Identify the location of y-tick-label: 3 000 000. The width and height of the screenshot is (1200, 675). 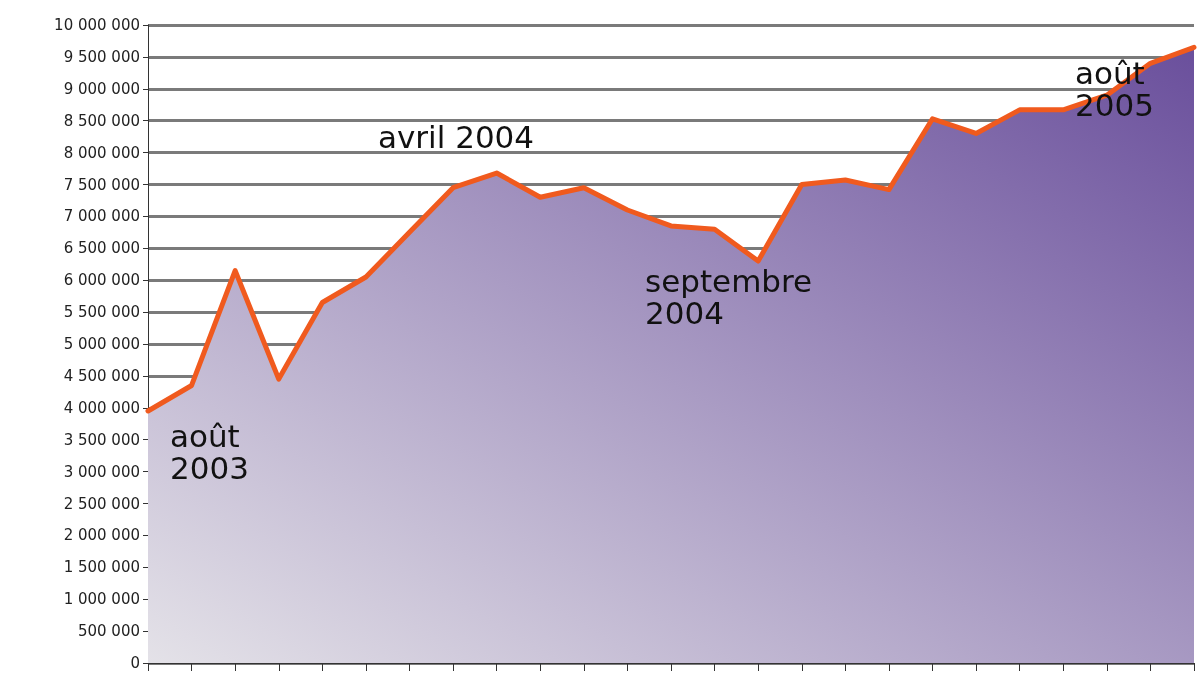
(101, 471).